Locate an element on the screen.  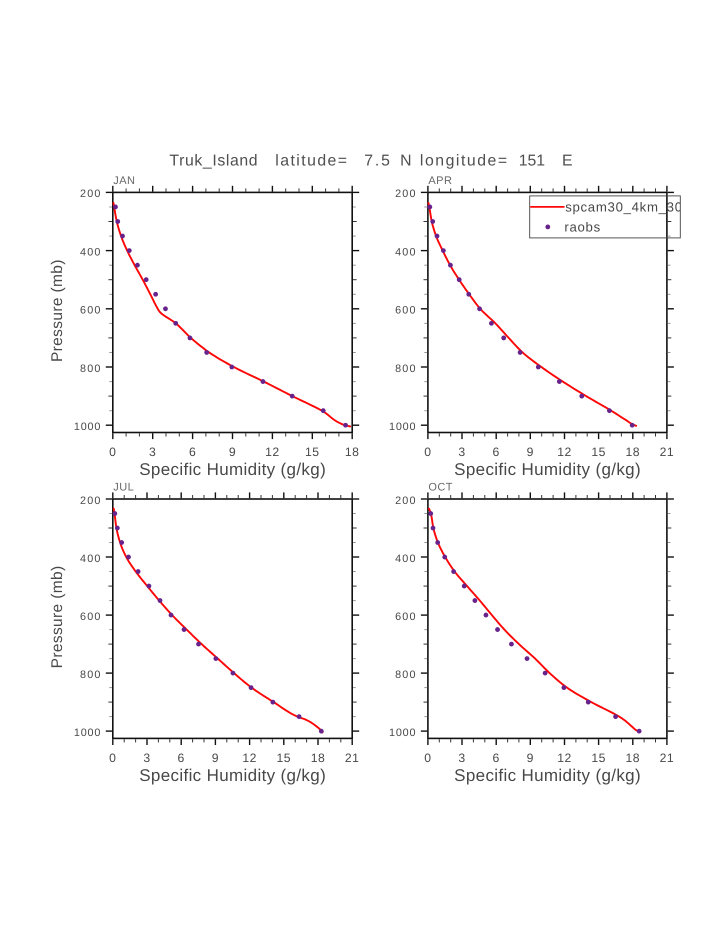
svg-text: JAN is located at coordinates (124, 181).